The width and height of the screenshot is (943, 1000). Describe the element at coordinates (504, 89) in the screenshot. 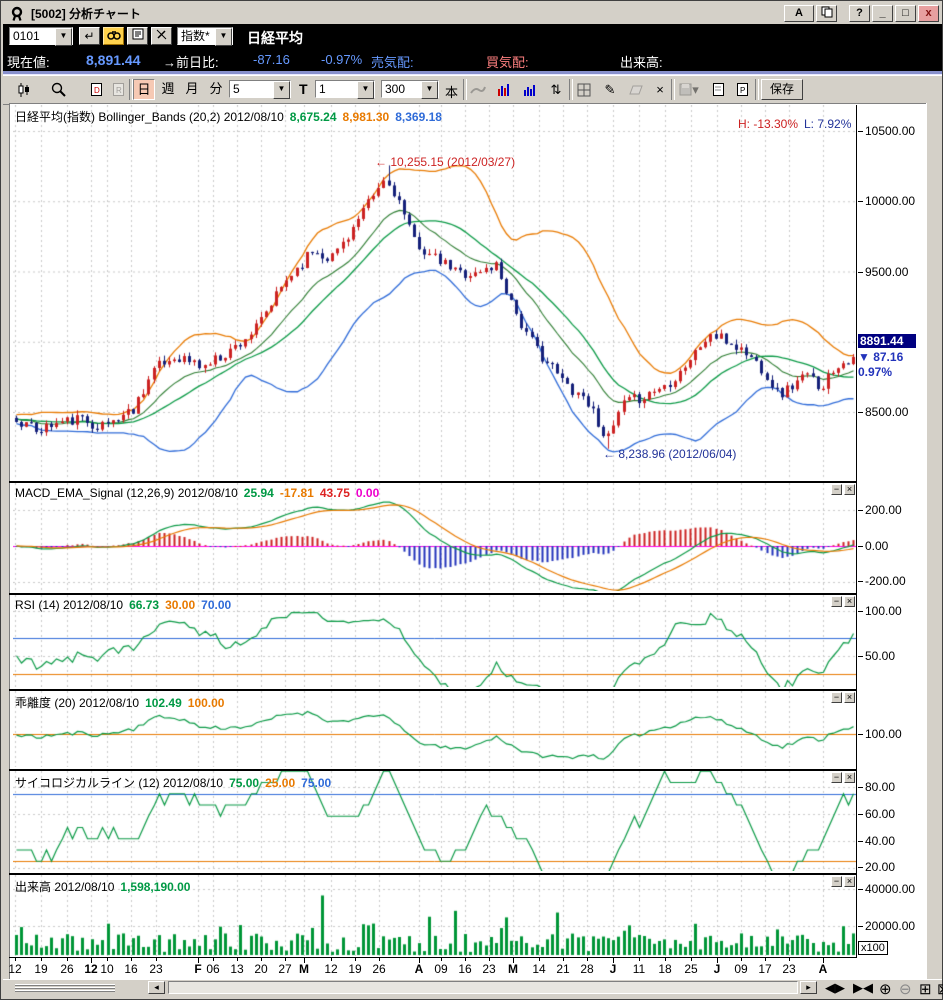

I see `compare-bars-icon` at that location.